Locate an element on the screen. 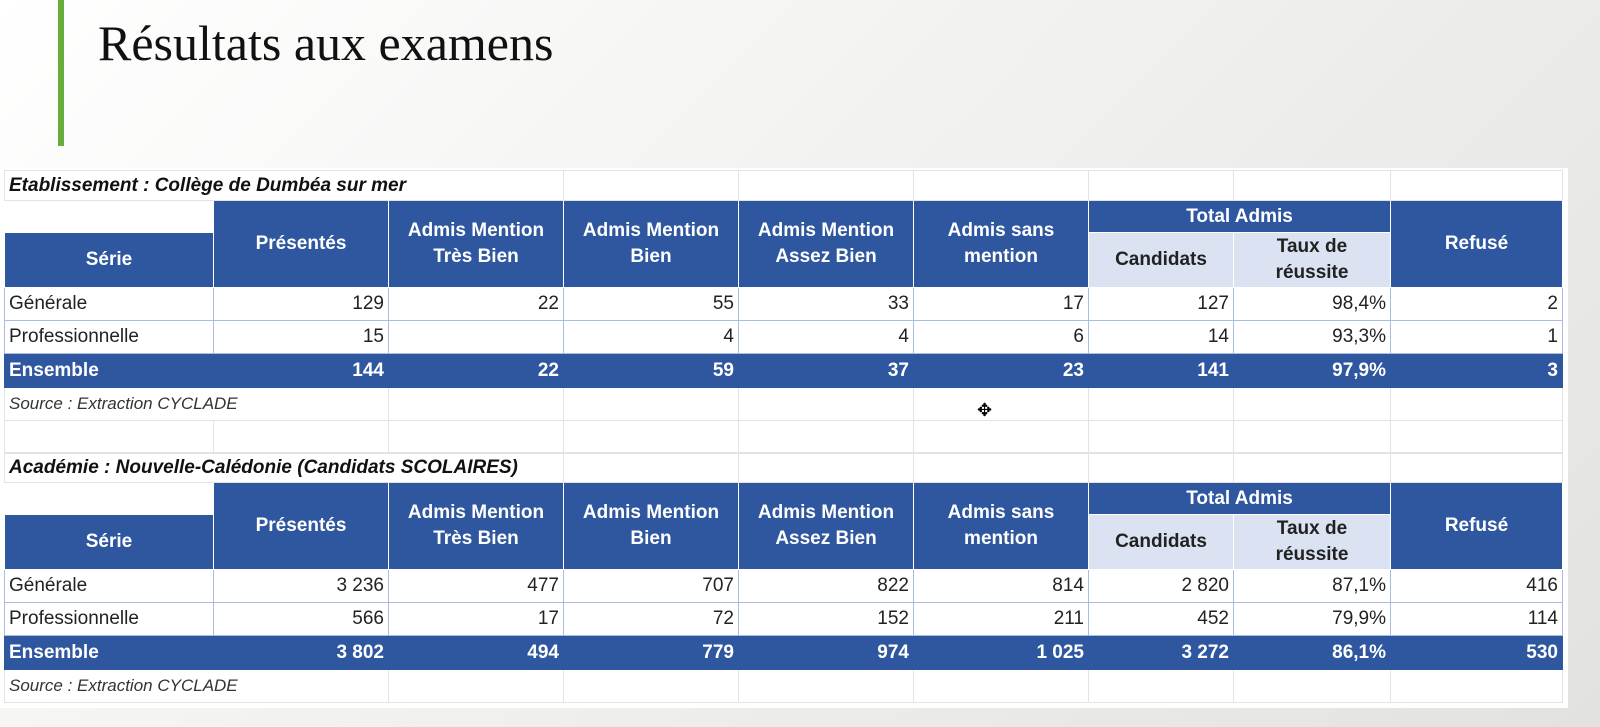 The height and width of the screenshot is (727, 1600). table-row: Générale 129 22 55 33 17 127 98,4% 2 is located at coordinates (783, 304).